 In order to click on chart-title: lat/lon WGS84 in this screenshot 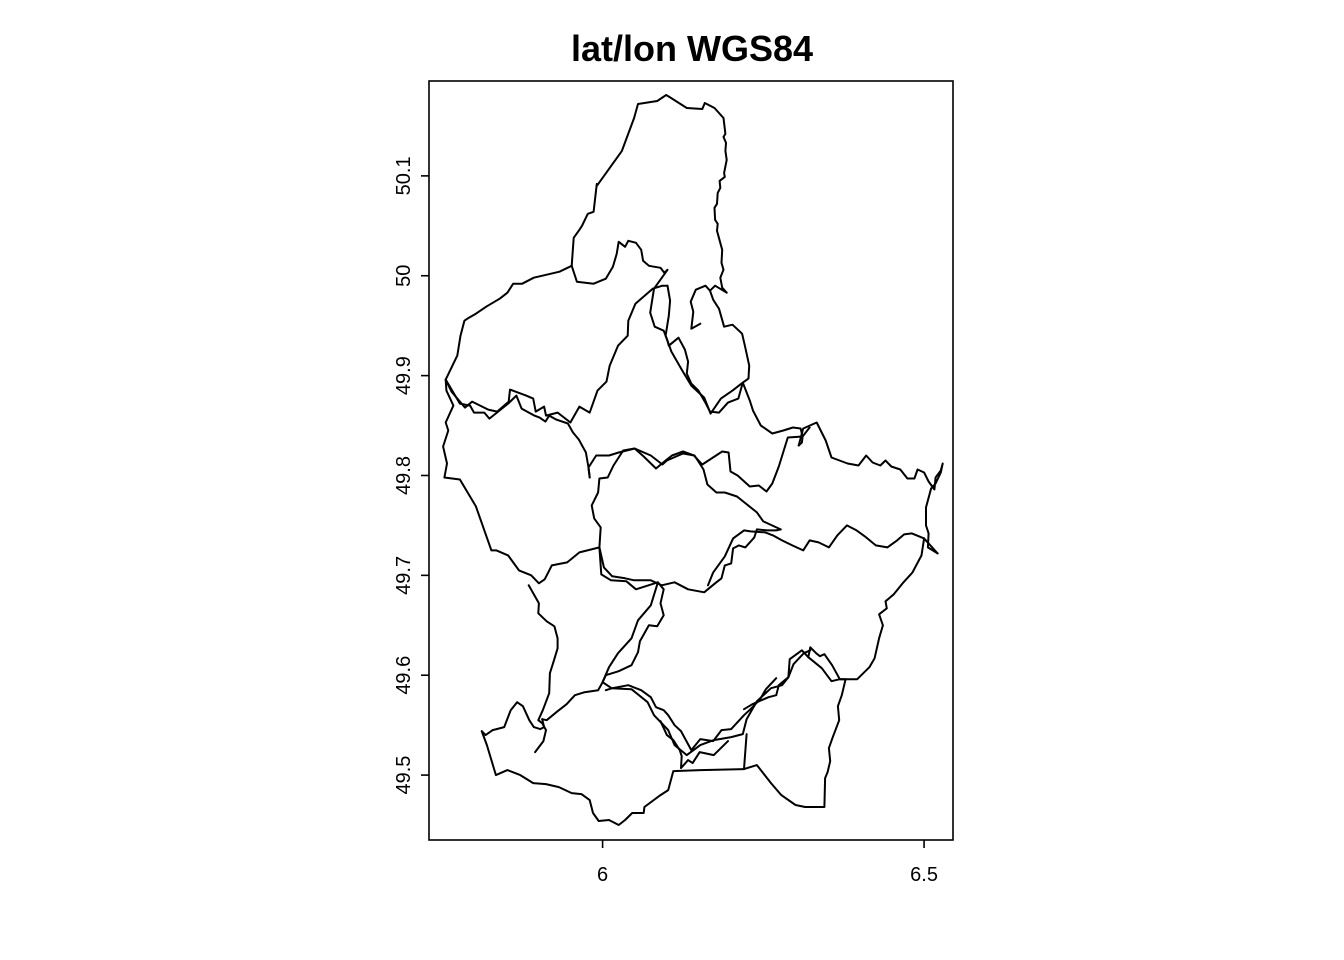, I will do `click(692, 48)`.